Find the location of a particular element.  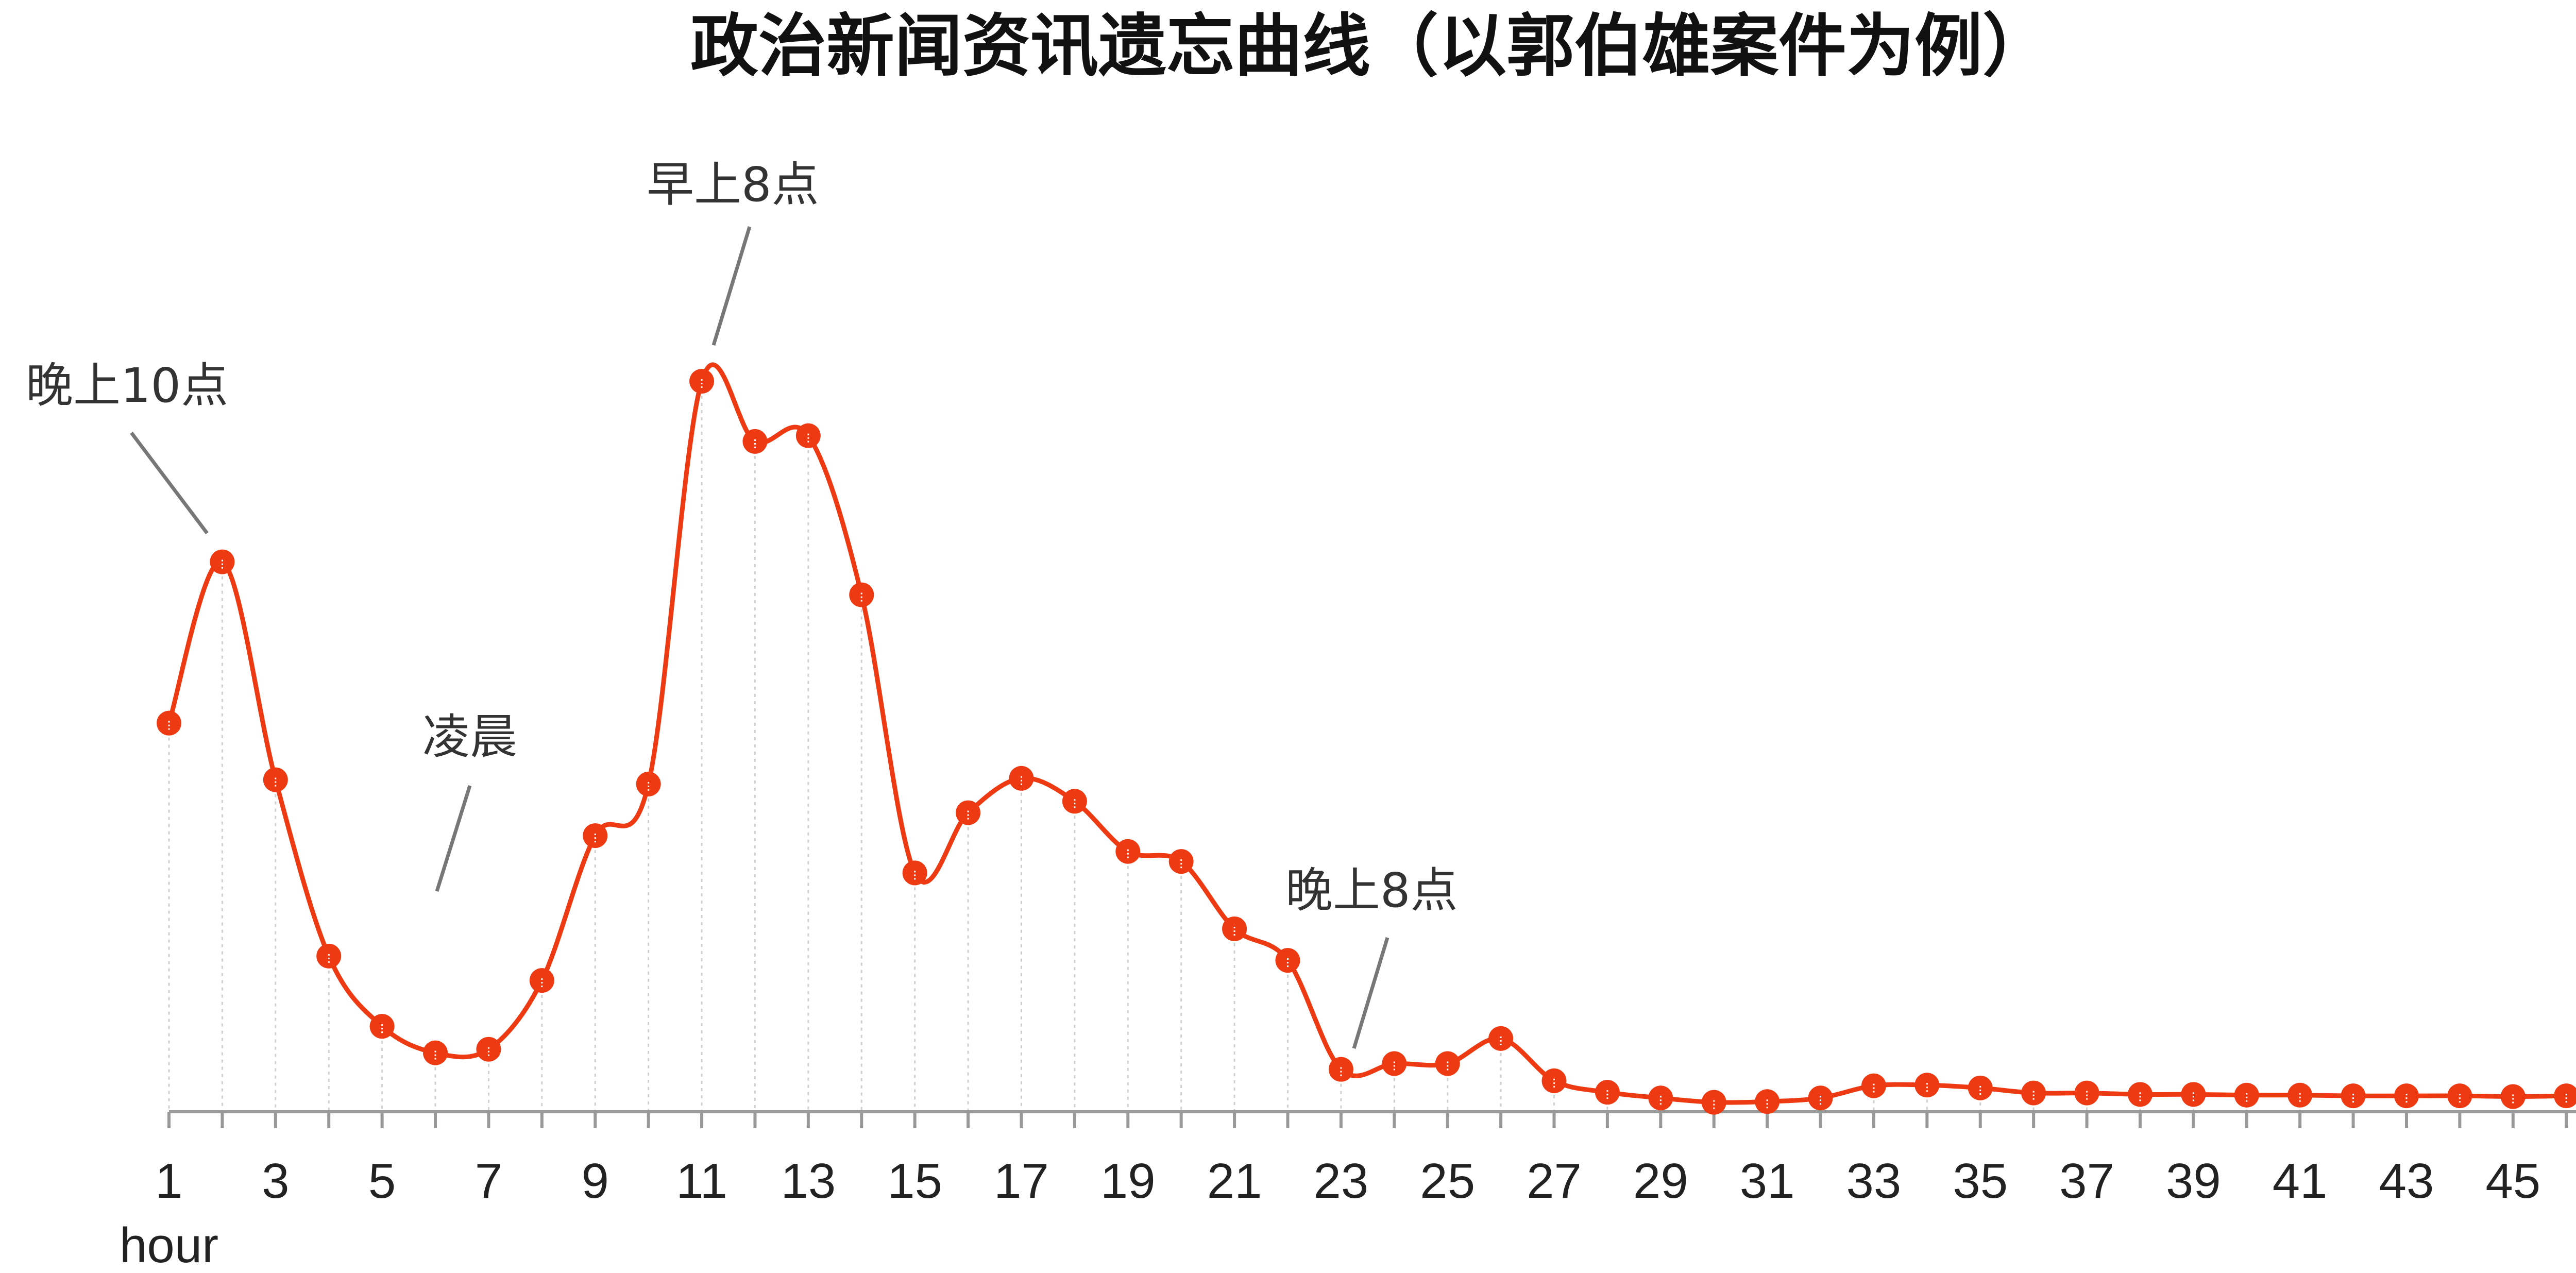

x-tick-label: 17 is located at coordinates (1022, 1181).